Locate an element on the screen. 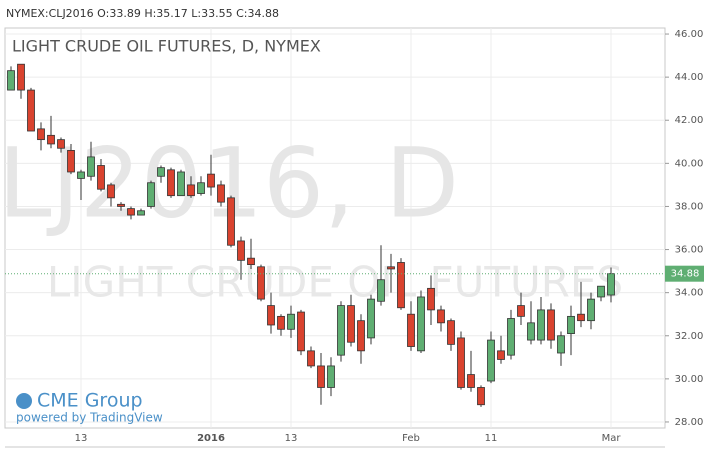 The image size is (711, 455). last-price-box is located at coordinates (684, 273).